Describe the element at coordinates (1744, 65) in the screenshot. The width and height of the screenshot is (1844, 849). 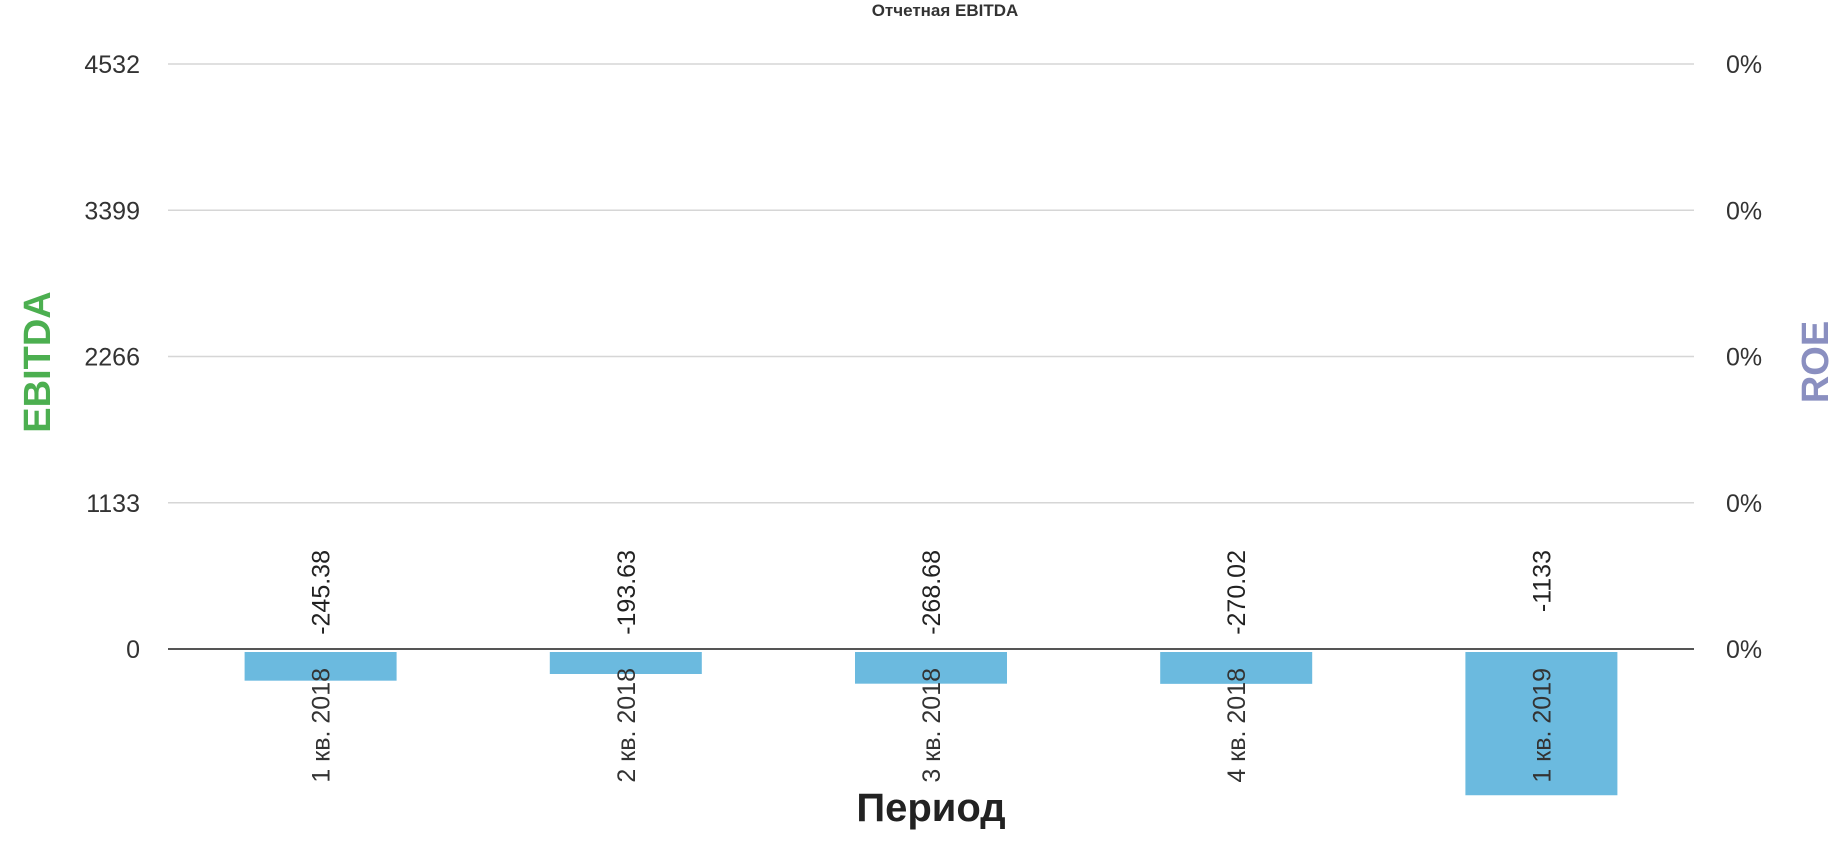
I see `y-tick-label-right-4: 0%` at that location.